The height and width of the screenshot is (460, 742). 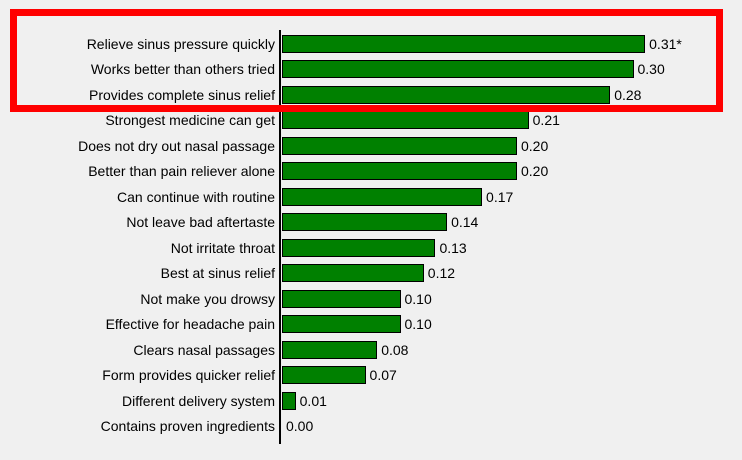 I want to click on row: Form provides quicker relief 0.07, so click(x=371, y=376).